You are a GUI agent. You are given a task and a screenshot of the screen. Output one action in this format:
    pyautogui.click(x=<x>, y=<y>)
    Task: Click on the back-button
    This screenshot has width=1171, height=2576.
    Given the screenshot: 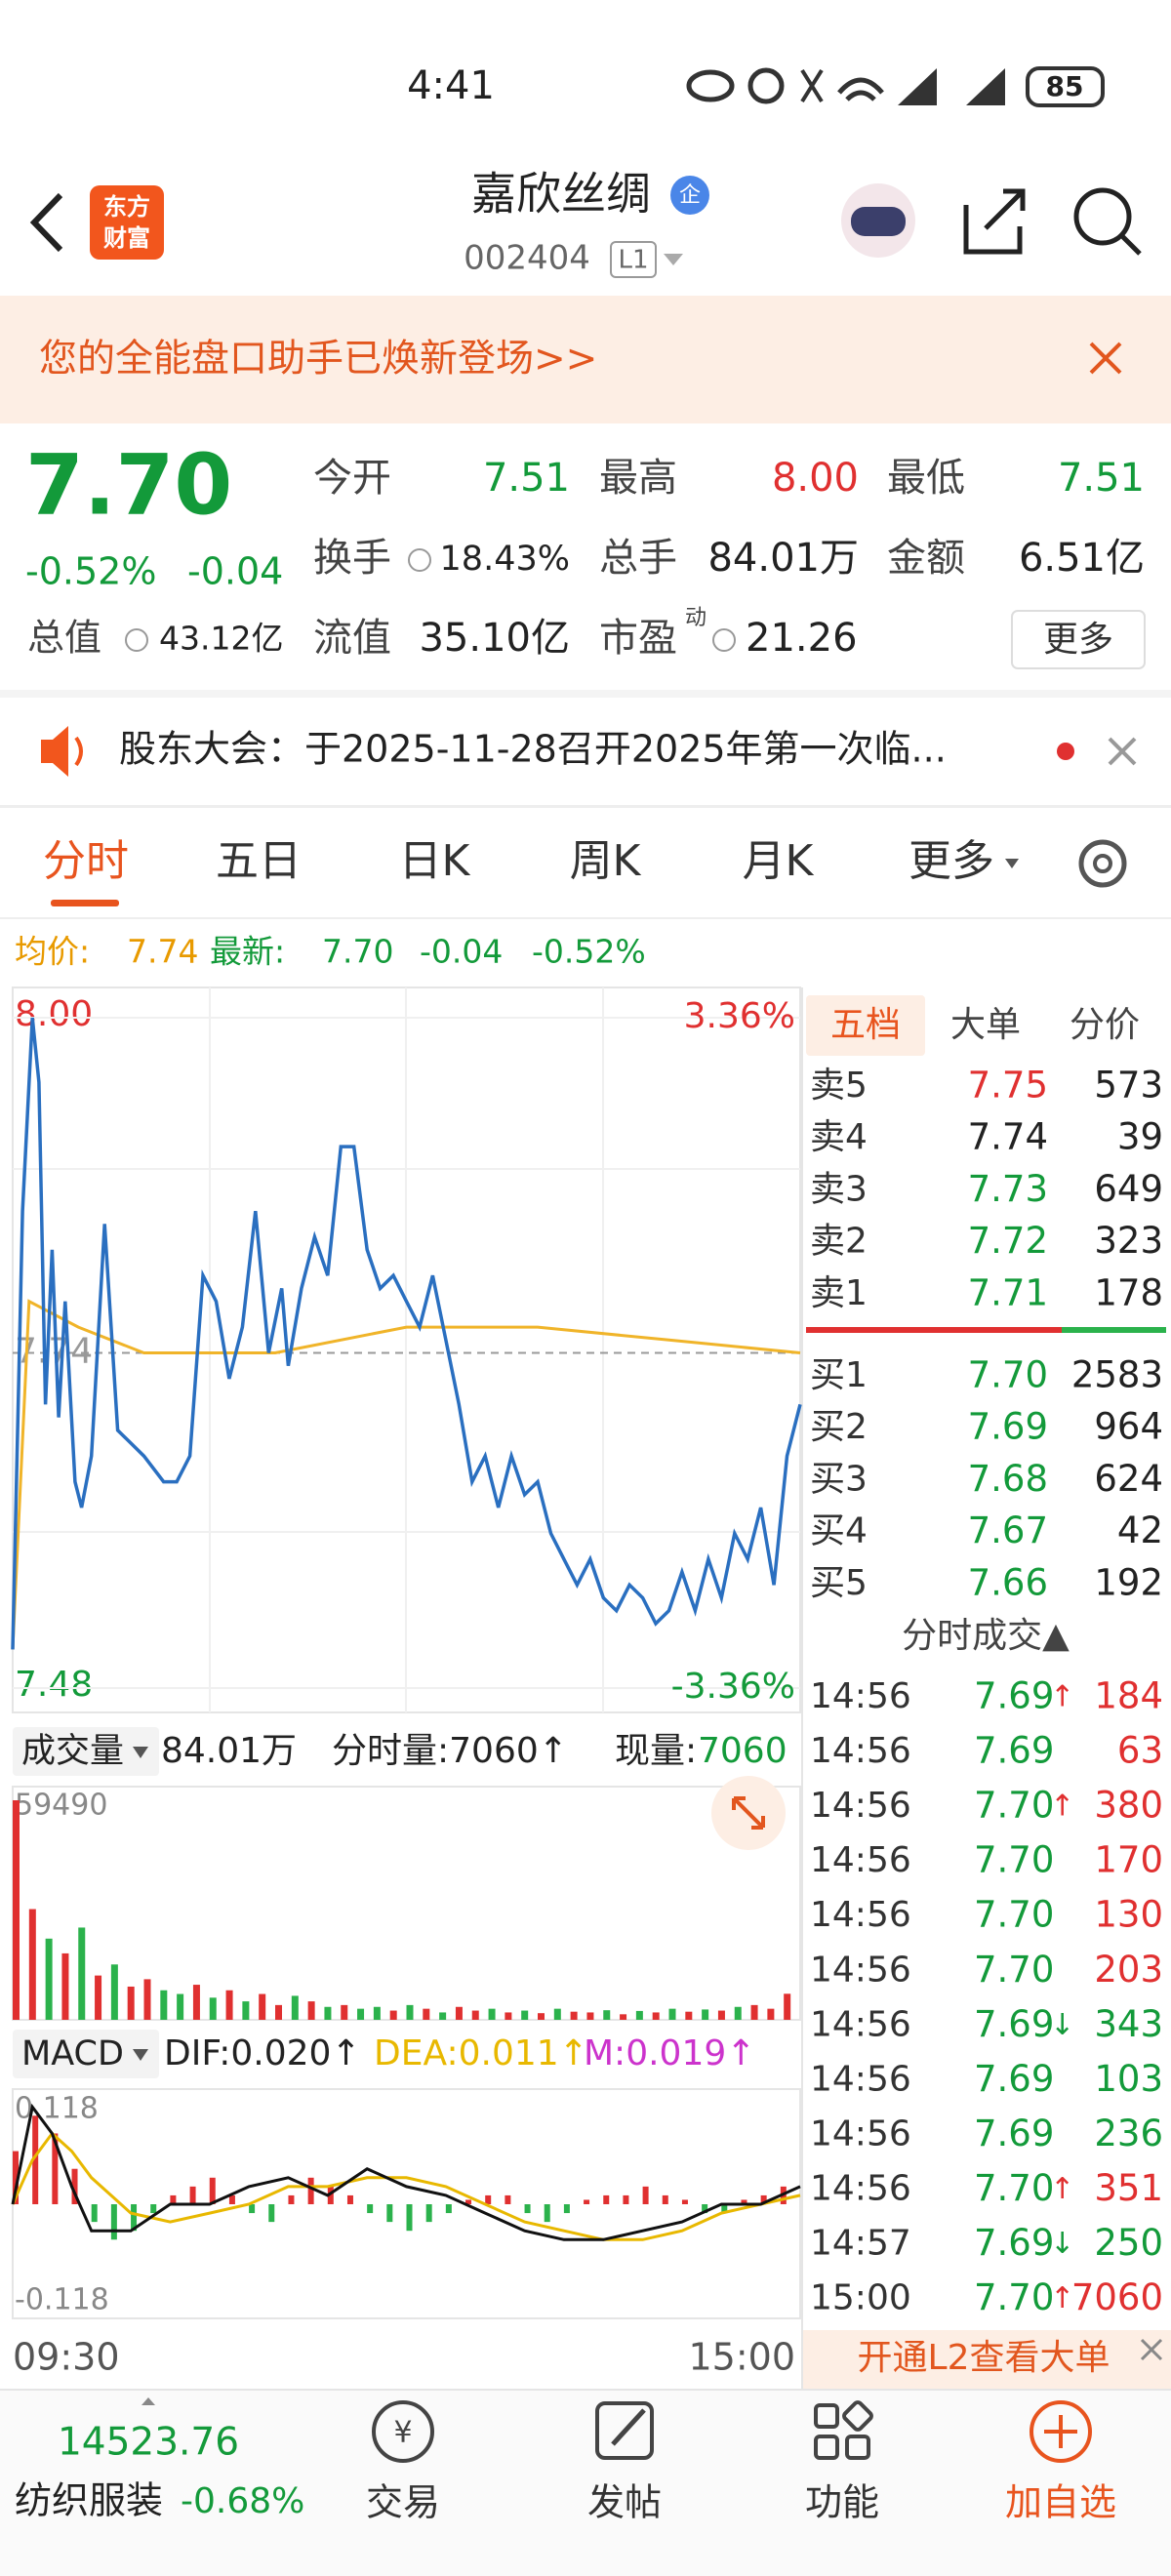 What is the action you would take?
    pyautogui.click(x=46, y=222)
    